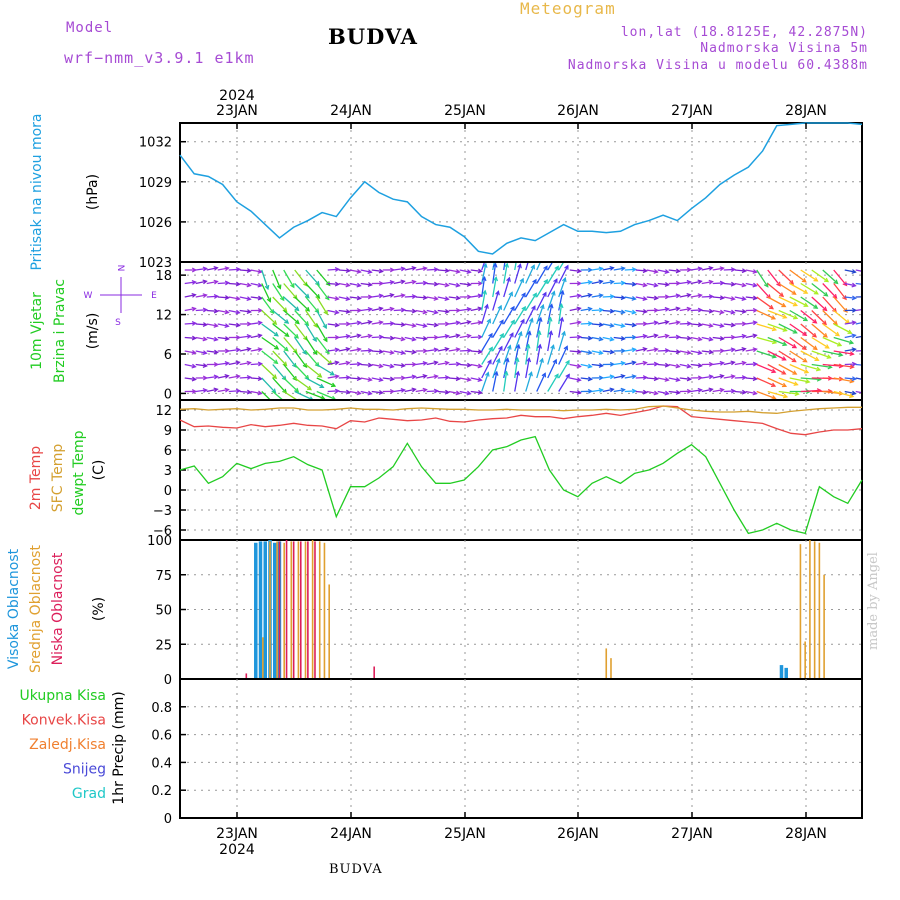 This screenshot has width=900, height=900. What do you see at coordinates (88, 296) in the screenshot?
I see `compass-west: W` at bounding box center [88, 296].